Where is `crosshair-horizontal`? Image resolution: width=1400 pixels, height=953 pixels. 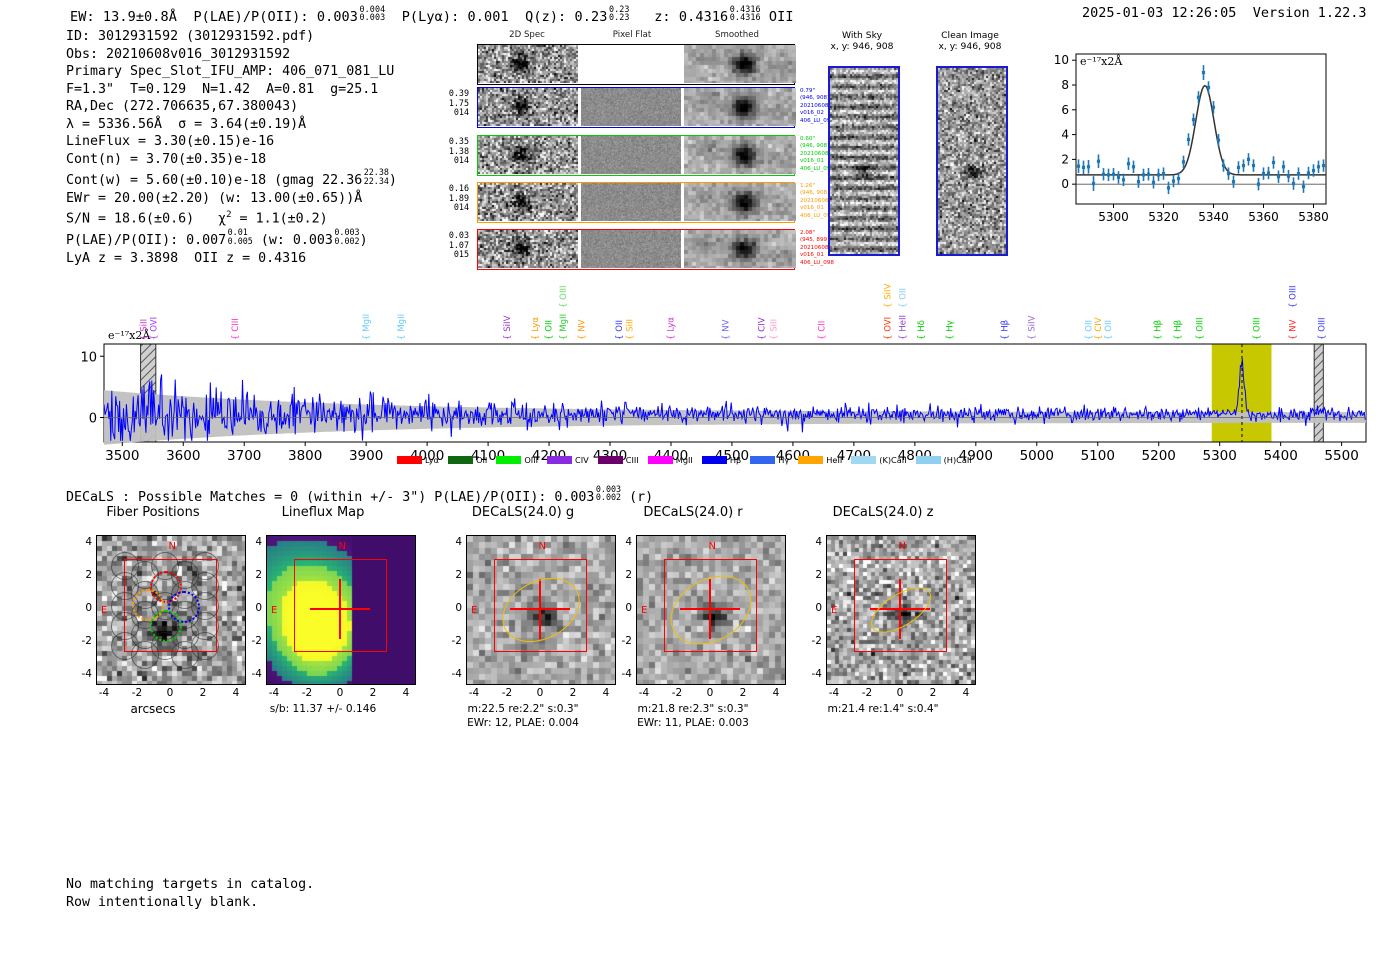 crosshair-horizontal is located at coordinates (540, 609).